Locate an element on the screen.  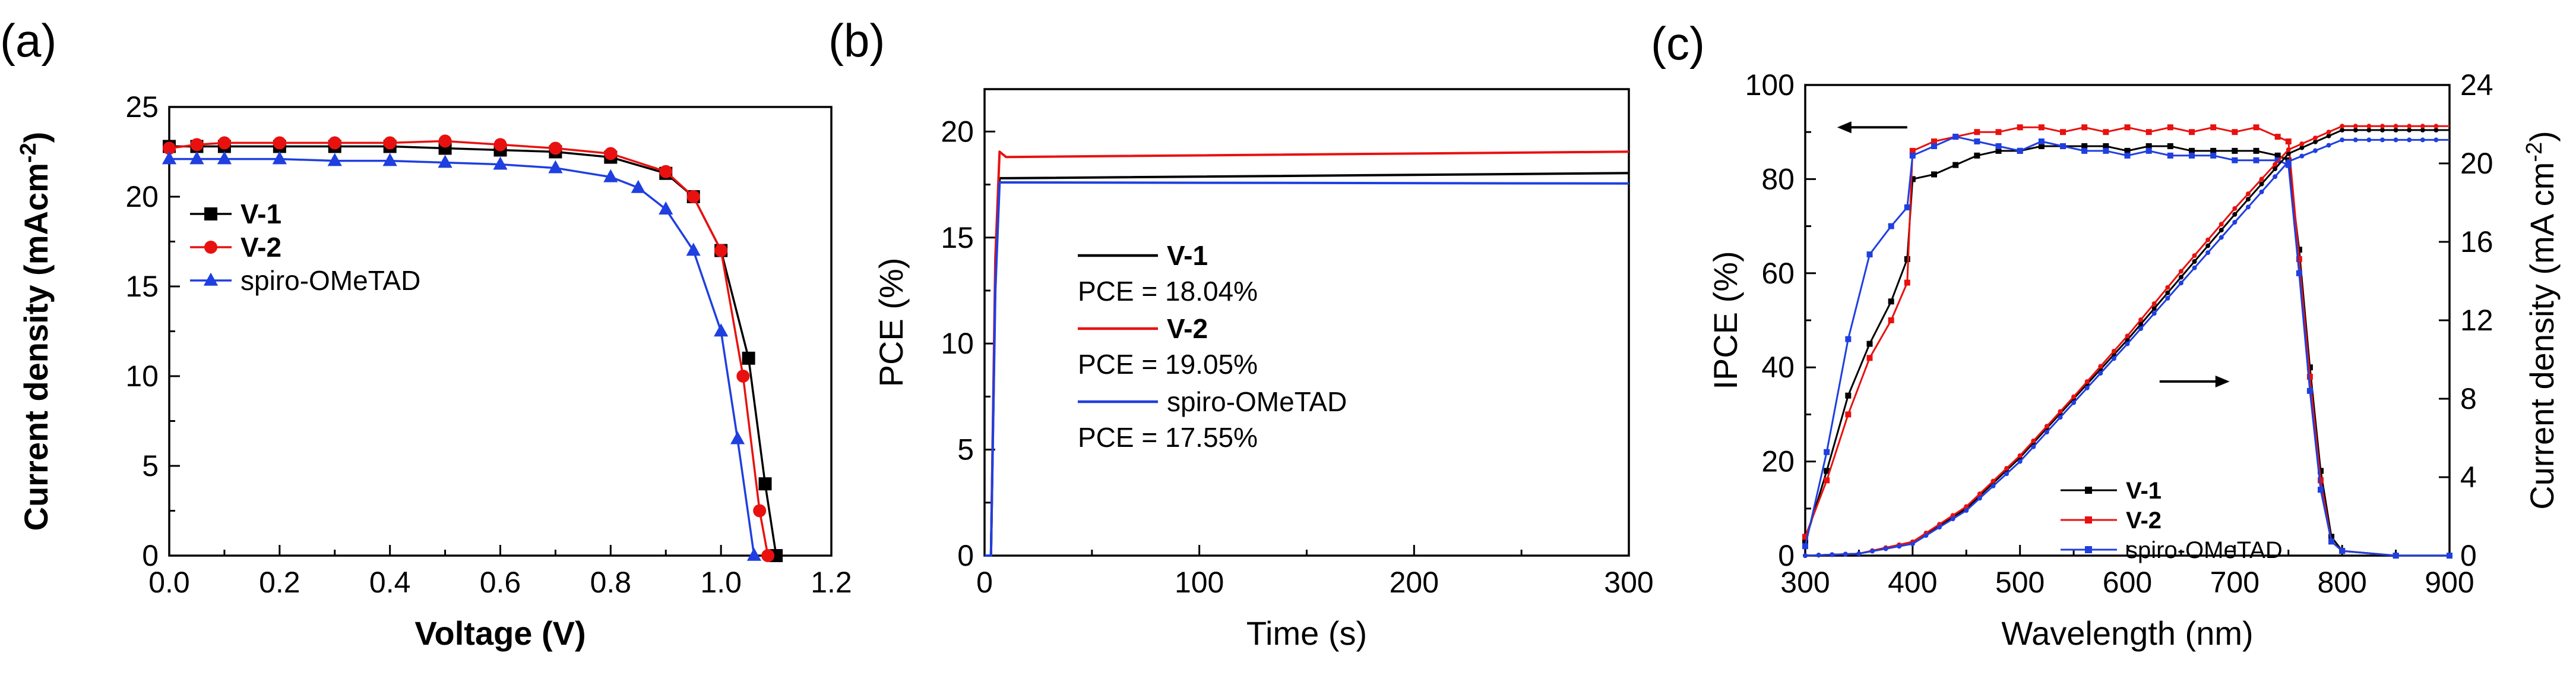
x-tick-label: 0.2 is located at coordinates (279, 582).